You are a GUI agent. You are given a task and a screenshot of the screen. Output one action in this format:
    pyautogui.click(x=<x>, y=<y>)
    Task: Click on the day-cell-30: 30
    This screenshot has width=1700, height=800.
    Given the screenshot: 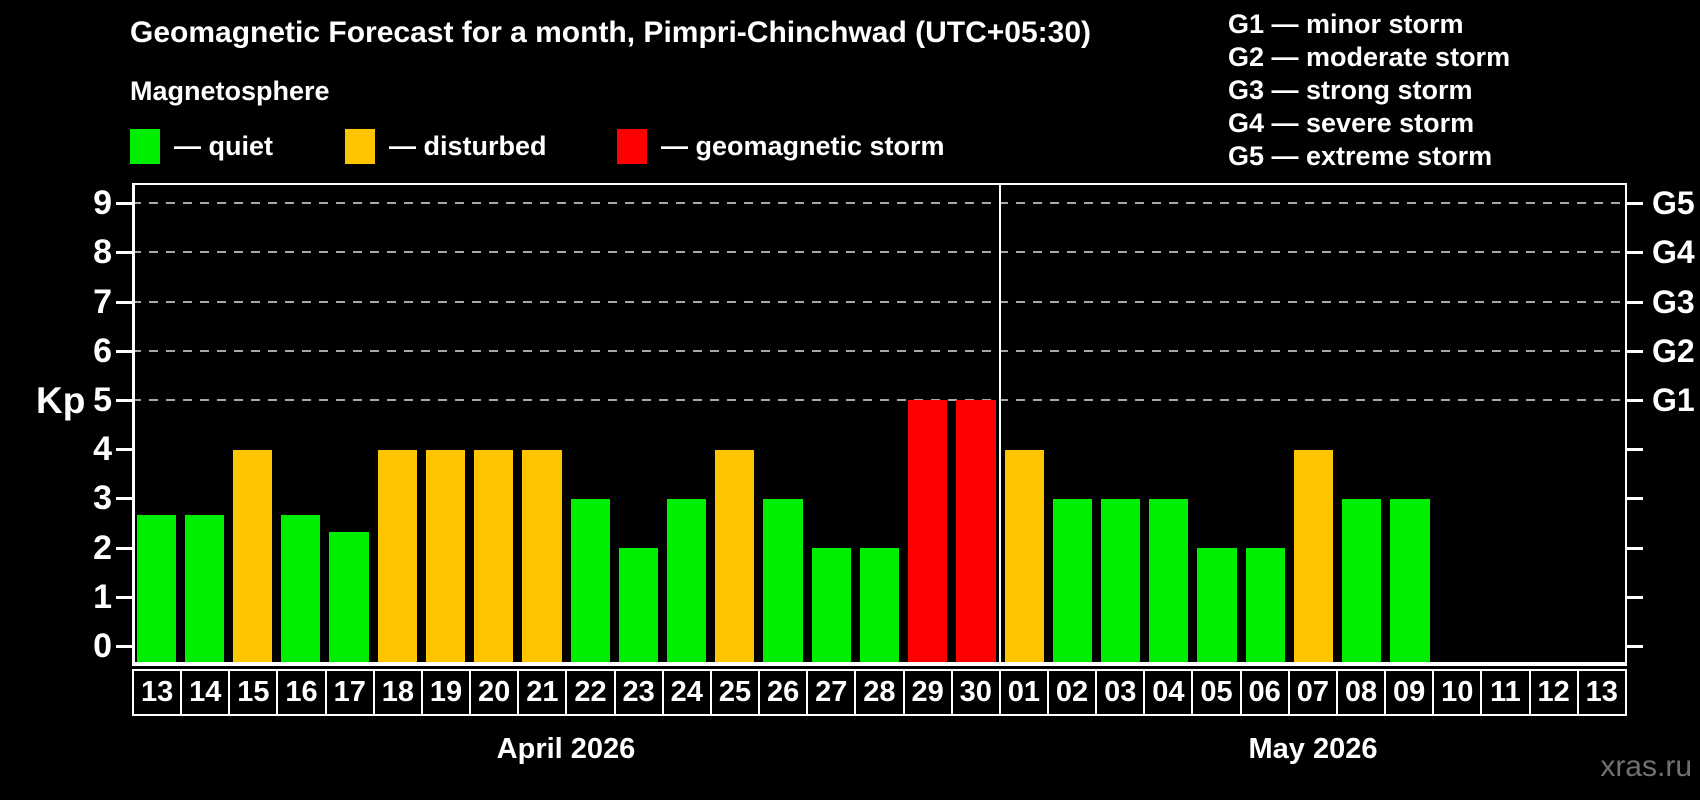 What is the action you would take?
    pyautogui.click(x=975, y=692)
    